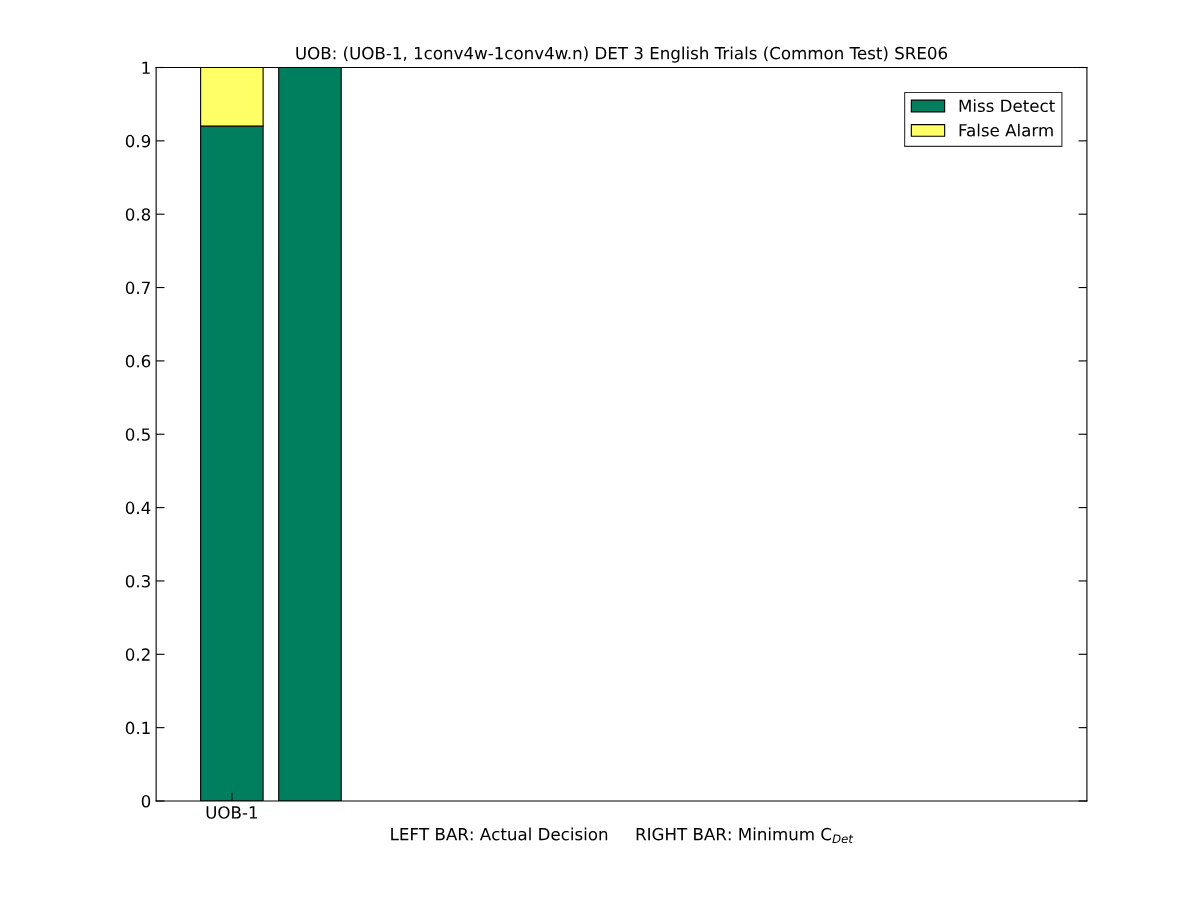 The height and width of the screenshot is (900, 1201). Describe the element at coordinates (622, 835) in the screenshot. I see `x-axis-title: LEFT BAR: Actual Decision RIGHT BAR: Minimum C$_{Det}$` at that location.